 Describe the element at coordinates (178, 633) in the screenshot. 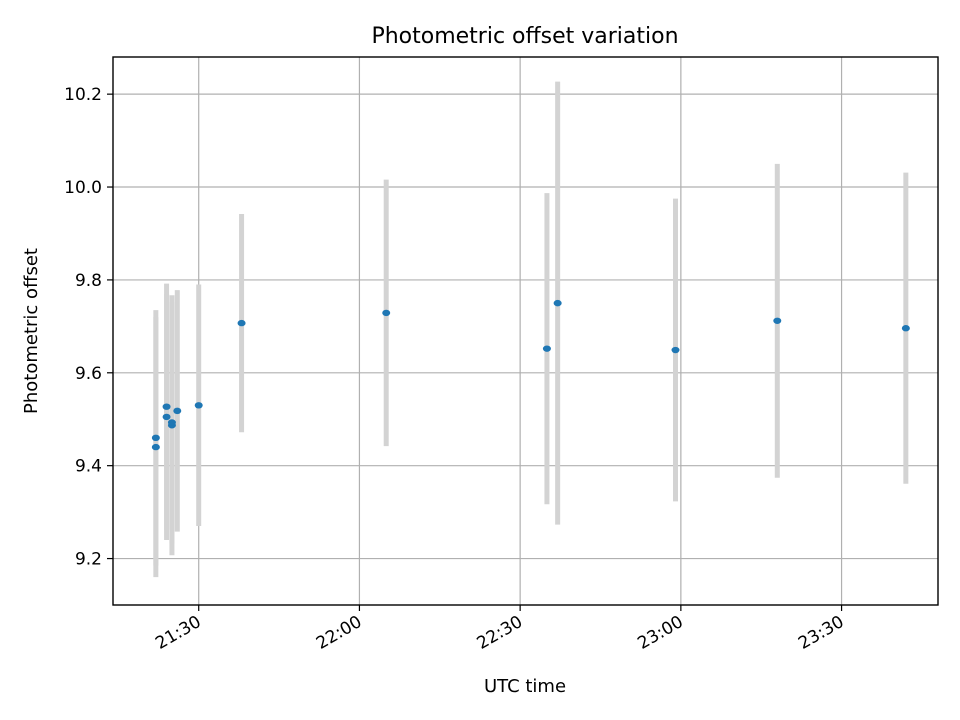

I see `x-tick-label: 21:30` at that location.